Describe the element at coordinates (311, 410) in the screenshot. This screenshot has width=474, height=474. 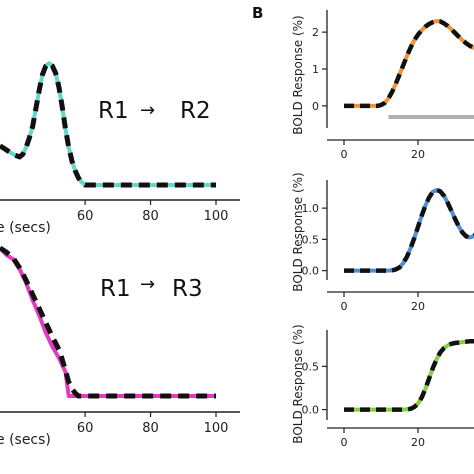
I see `right-3-y-tick-label: 0.0` at that location.